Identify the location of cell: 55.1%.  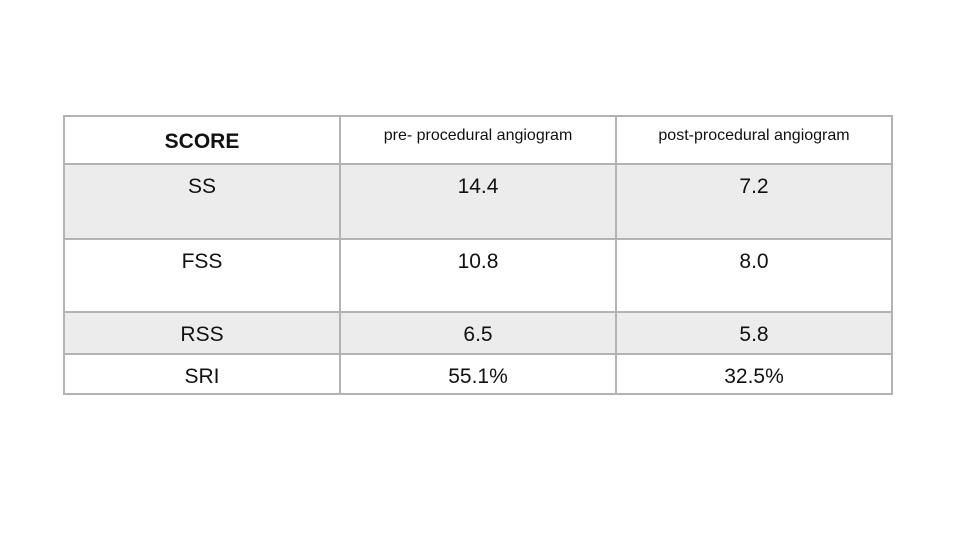
(478, 374).